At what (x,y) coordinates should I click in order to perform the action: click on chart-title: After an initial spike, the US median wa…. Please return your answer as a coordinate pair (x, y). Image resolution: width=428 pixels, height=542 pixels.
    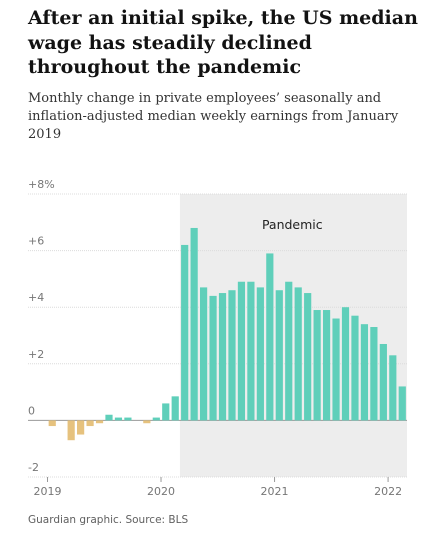
    Looking at the image, I should click on (223, 42).